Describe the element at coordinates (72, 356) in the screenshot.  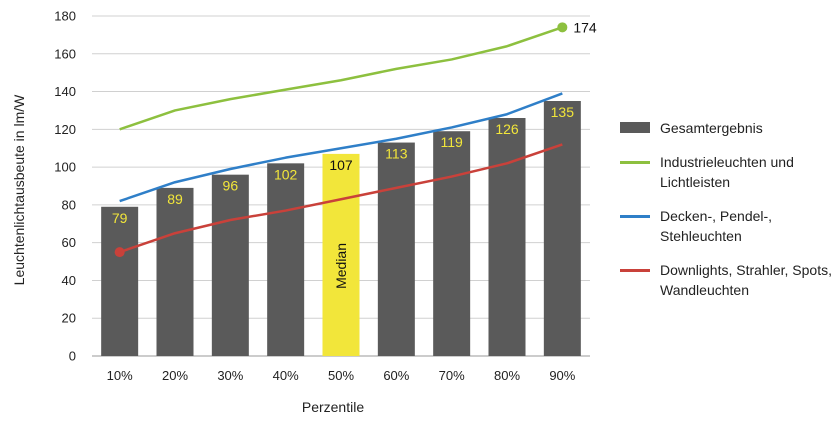
I see `y-tick-label: 0` at that location.